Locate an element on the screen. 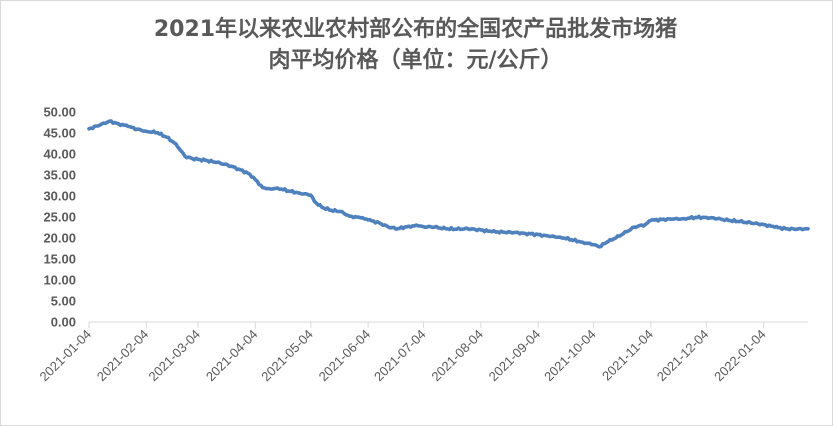  y-tick-label: 25.00 is located at coordinates (59, 217).